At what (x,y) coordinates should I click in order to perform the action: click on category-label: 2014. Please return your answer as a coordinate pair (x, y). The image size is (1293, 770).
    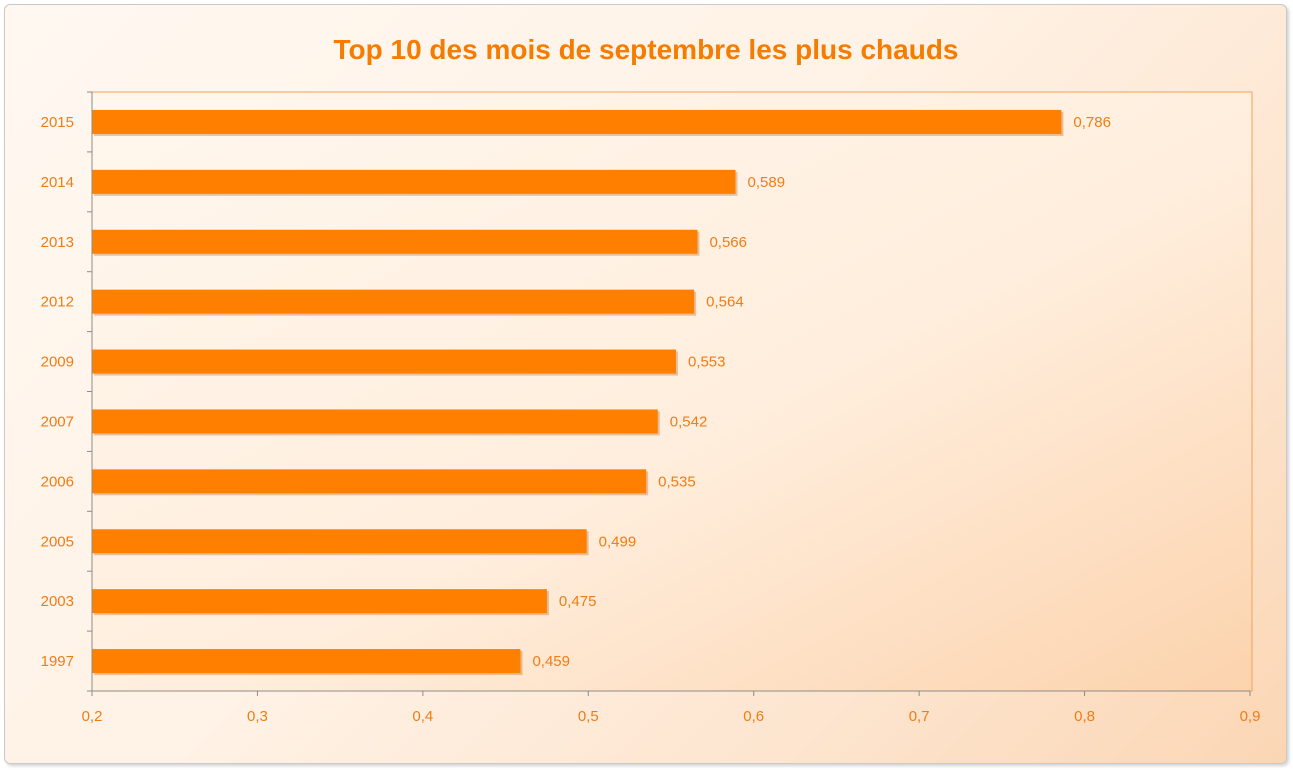
    Looking at the image, I should click on (57, 182).